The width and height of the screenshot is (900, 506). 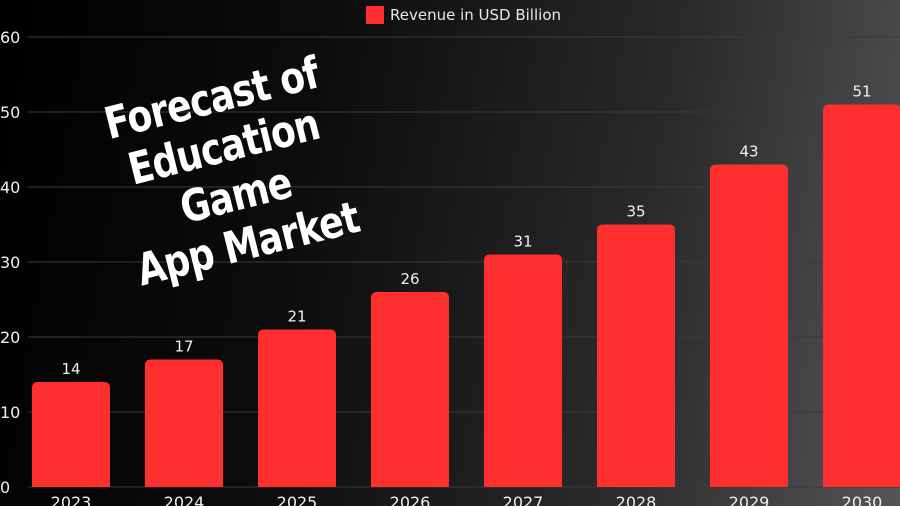 I want to click on x-tick-label: 2027, so click(x=523, y=499).